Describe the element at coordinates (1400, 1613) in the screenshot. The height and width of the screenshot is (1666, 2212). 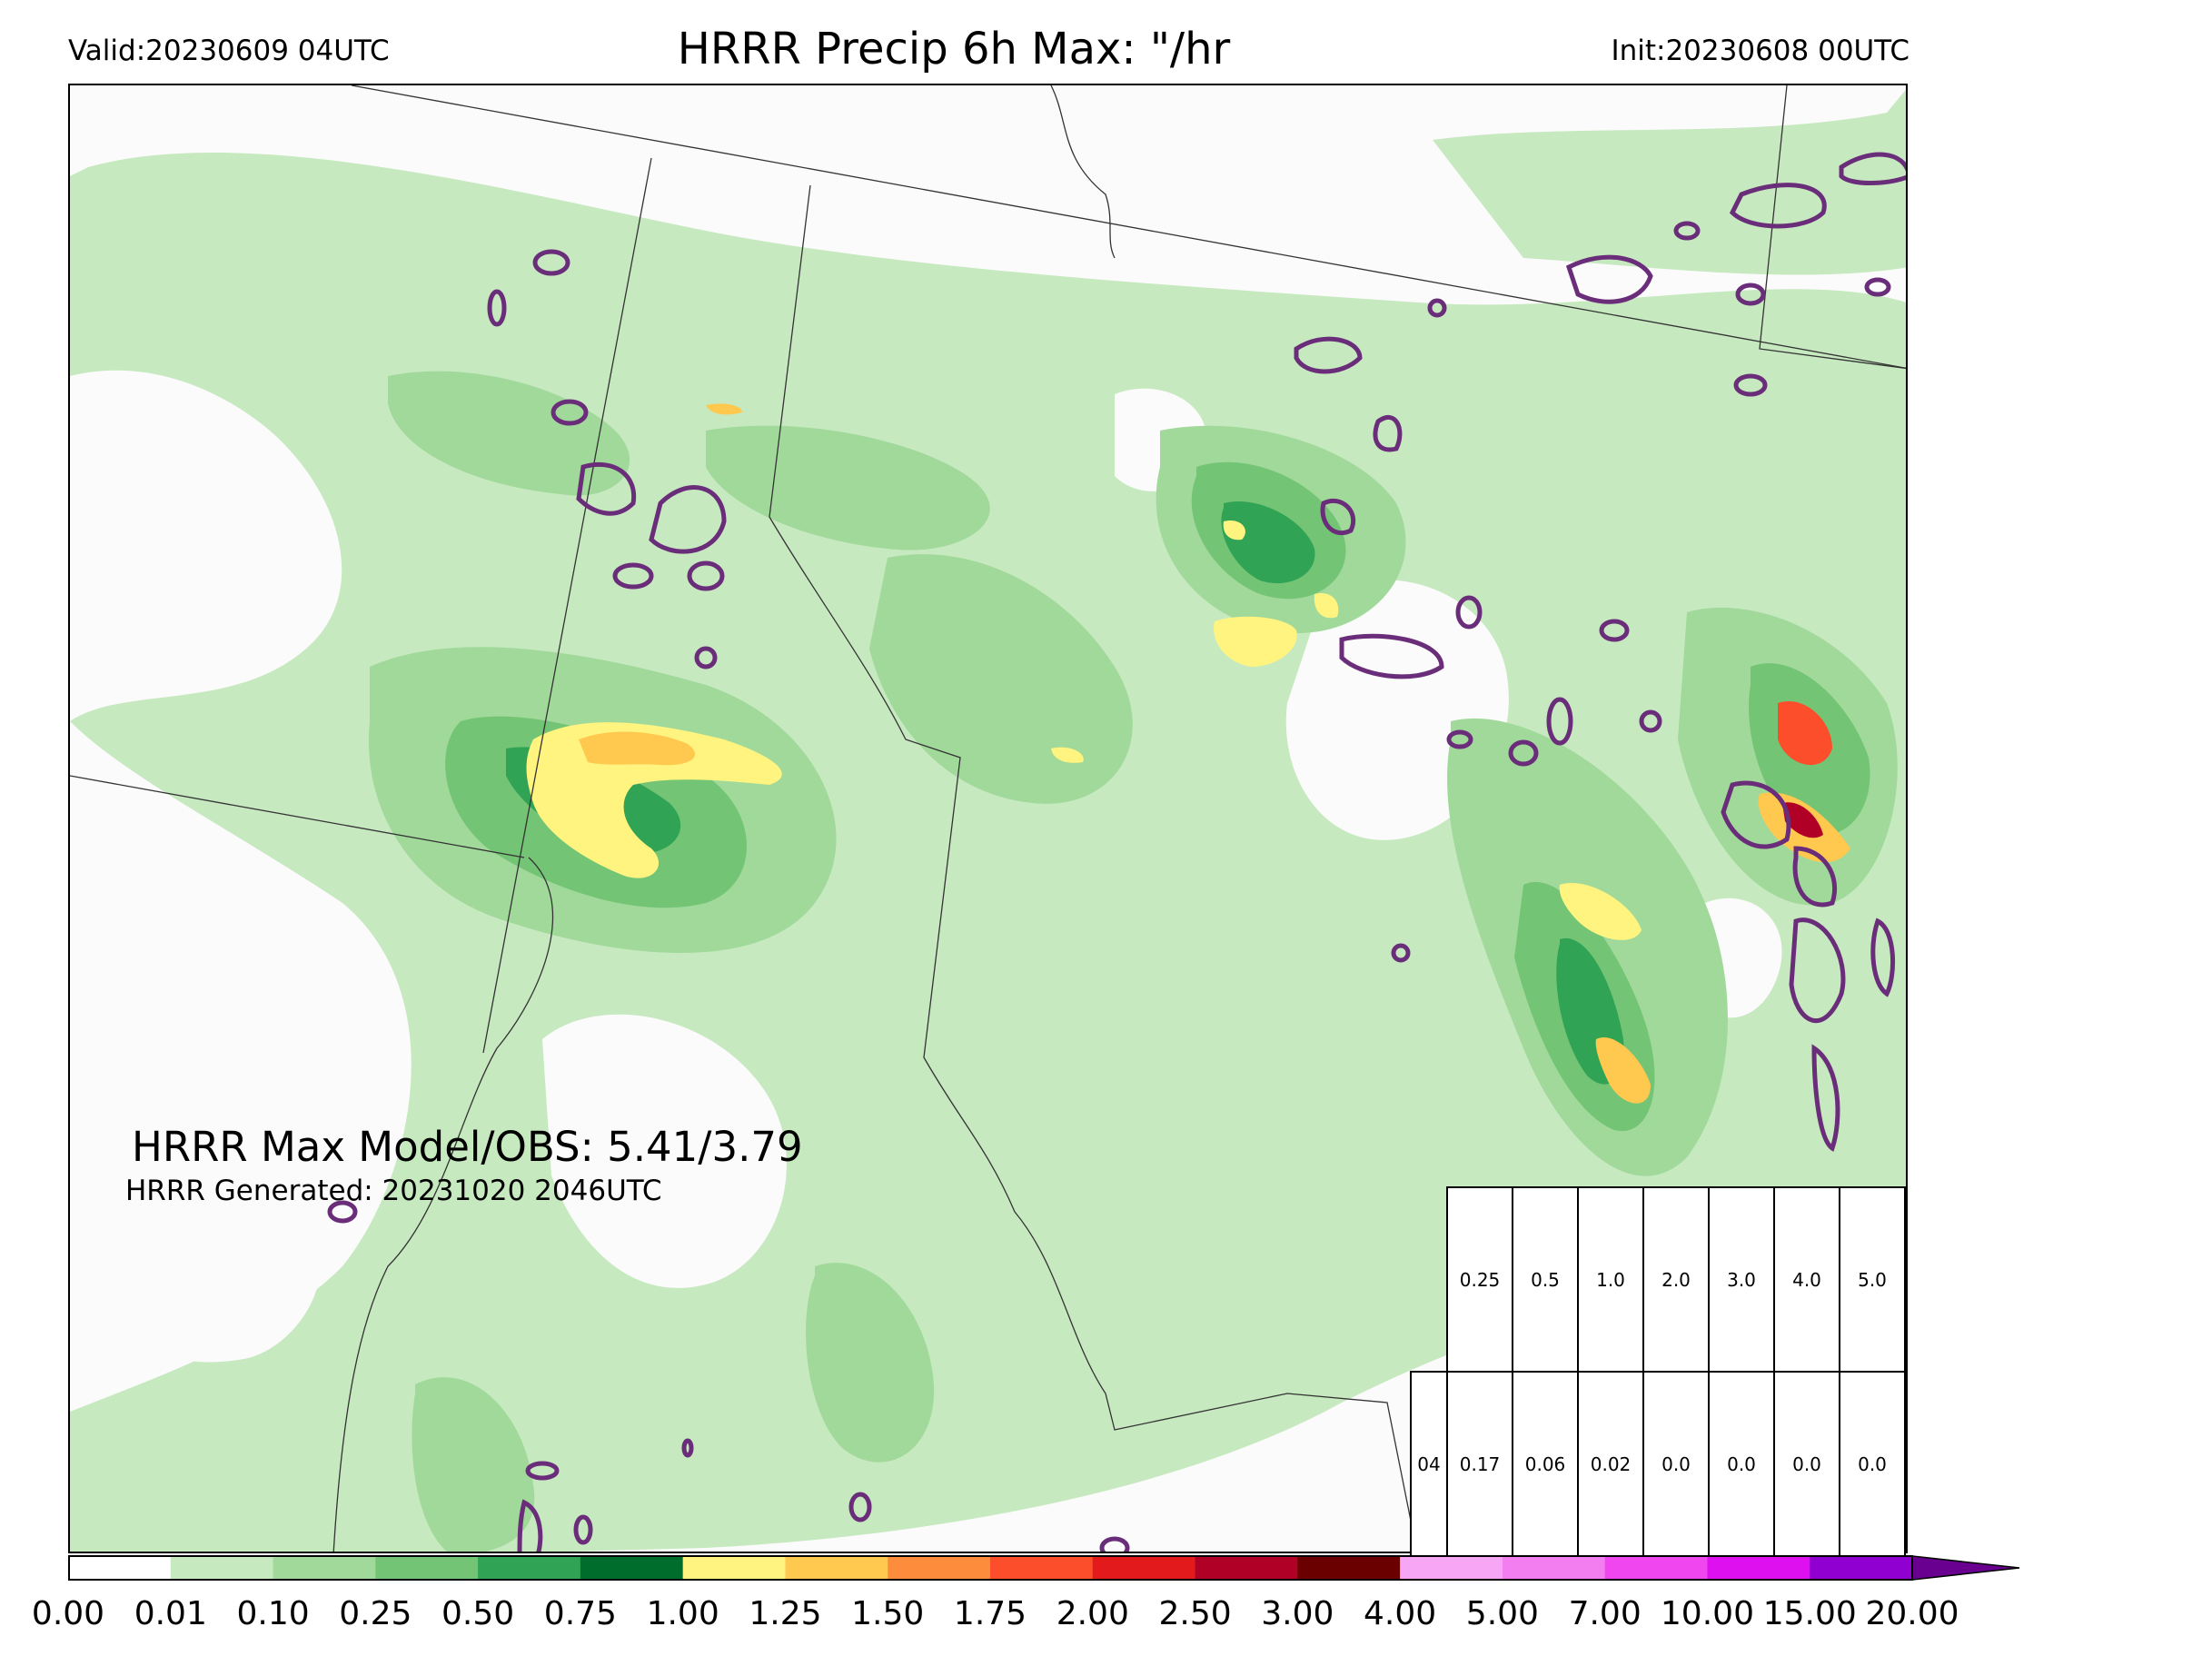
I see `colorbar-tick-label: 4.00` at that location.